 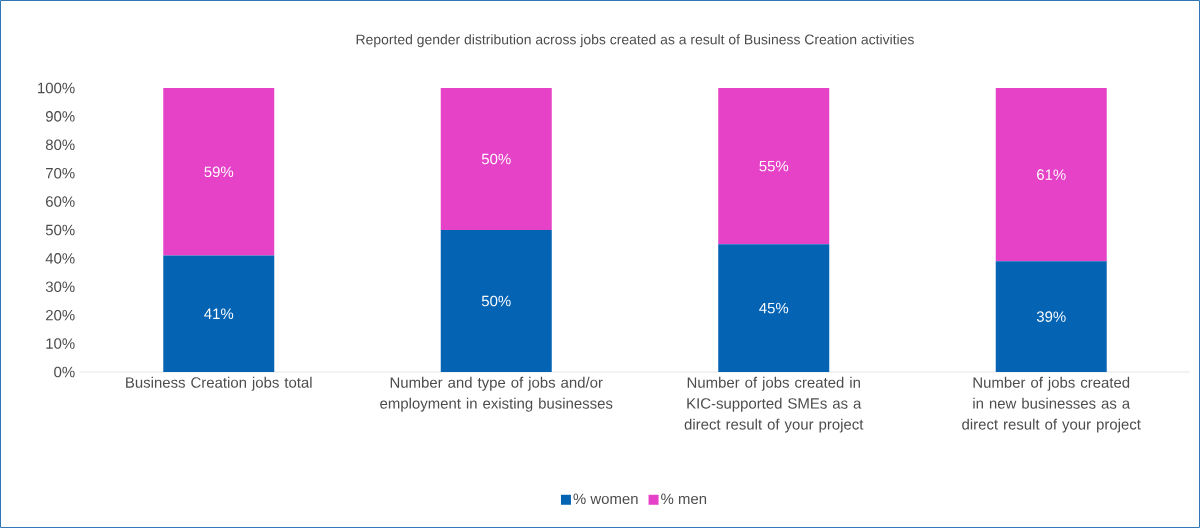 What do you see at coordinates (684, 499) in the screenshot?
I see `legend-label: % men` at bounding box center [684, 499].